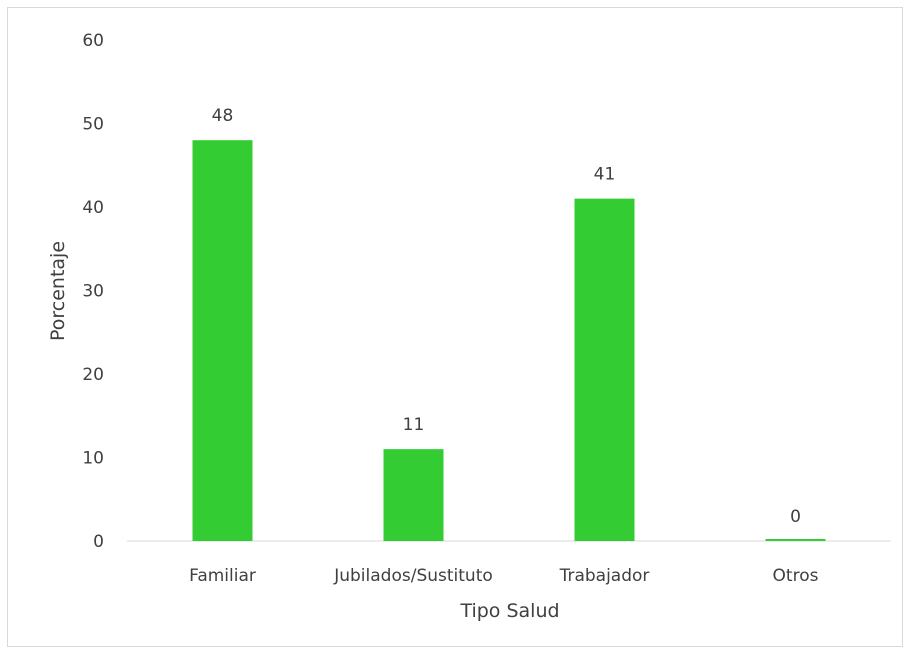 The width and height of the screenshot is (912, 654). Describe the element at coordinates (93, 125) in the screenshot. I see `y-tick-label: 50` at that location.